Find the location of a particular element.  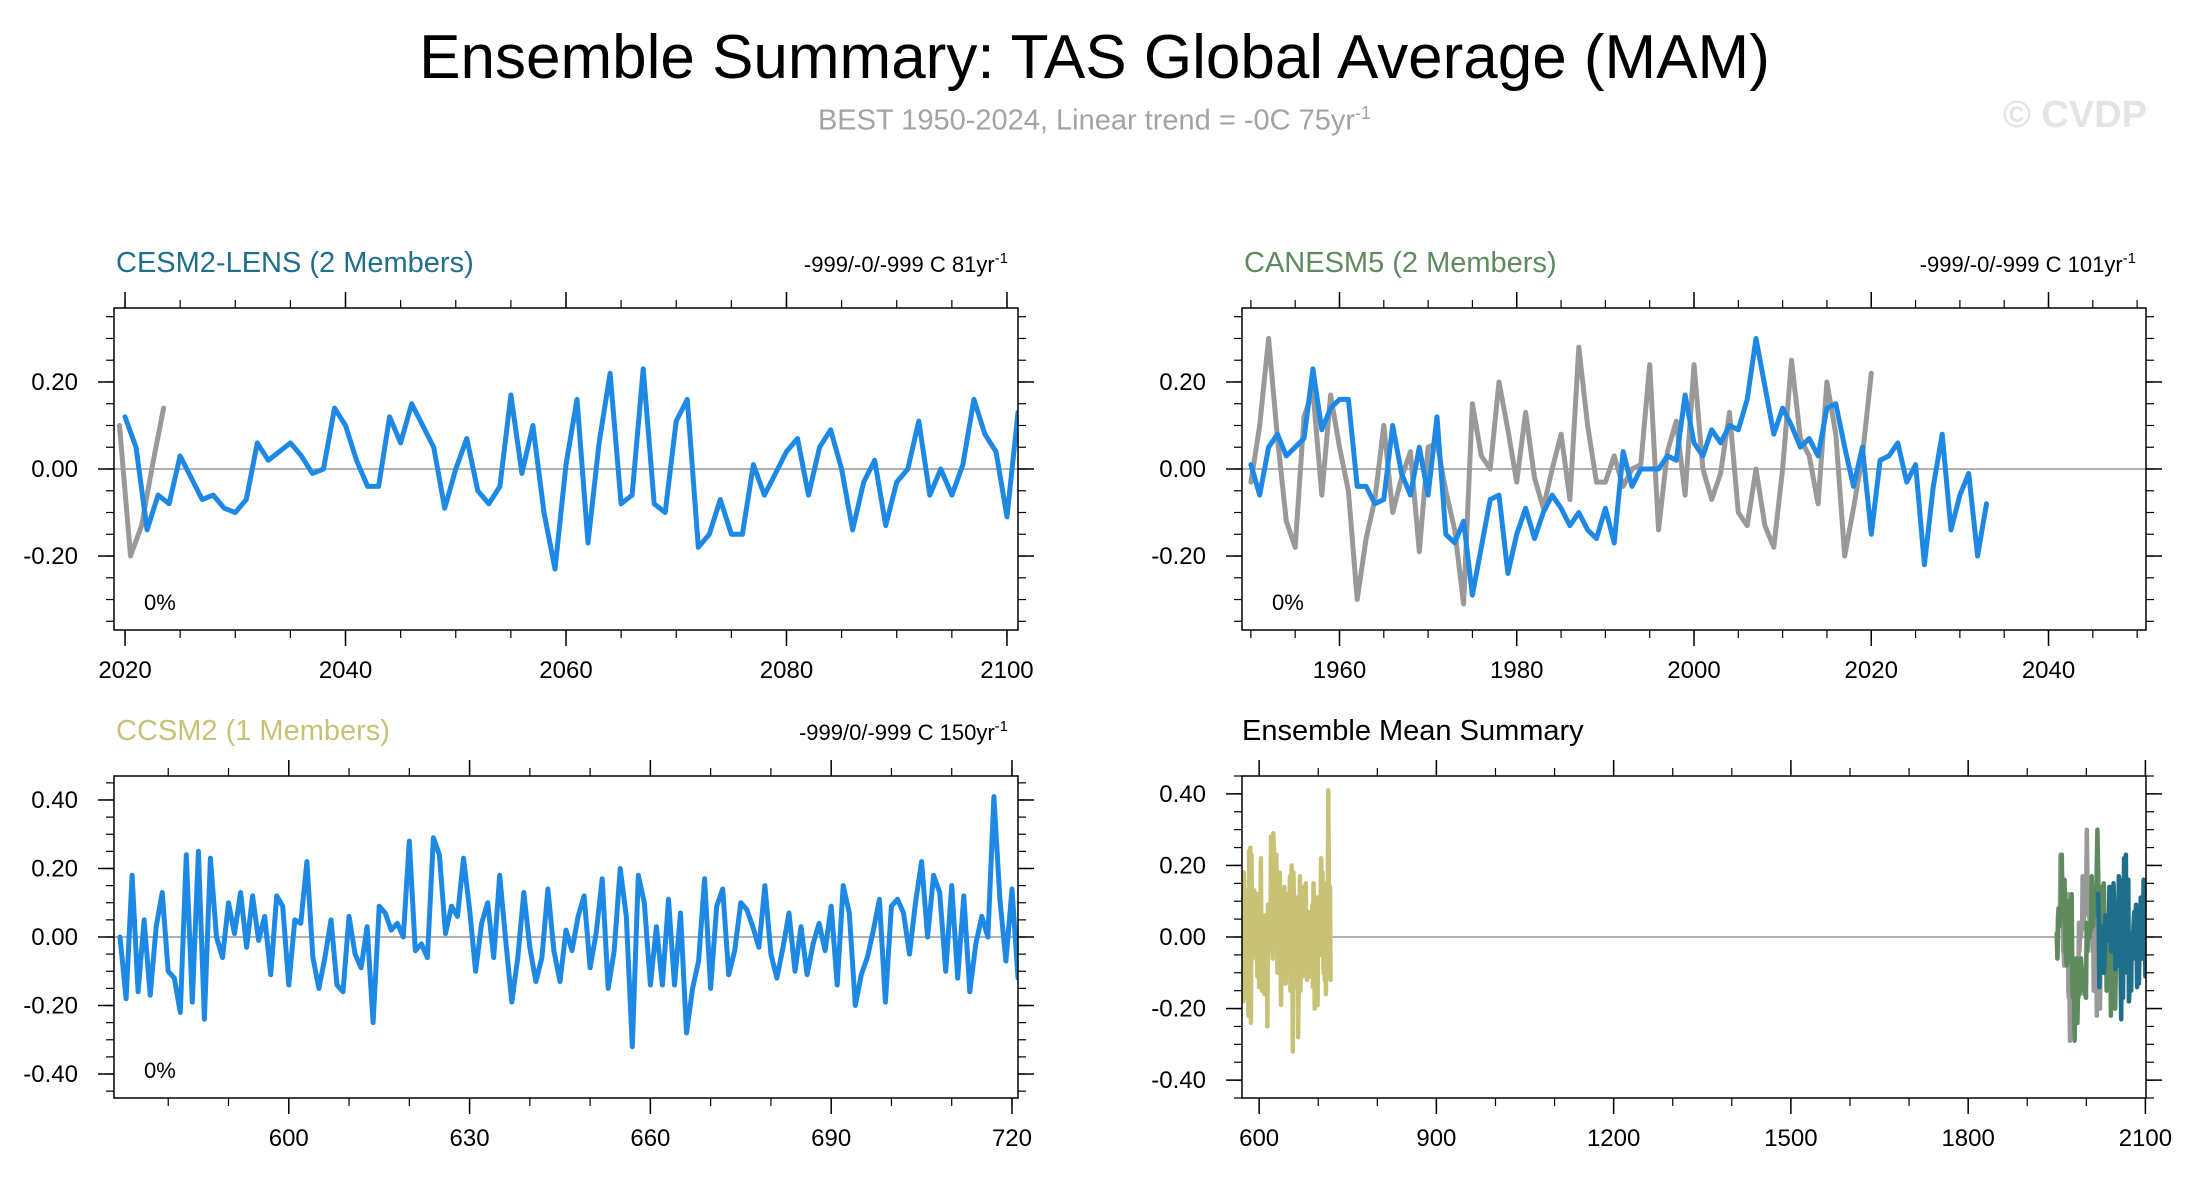

x-tick-label: 2000 is located at coordinates (1693, 670).